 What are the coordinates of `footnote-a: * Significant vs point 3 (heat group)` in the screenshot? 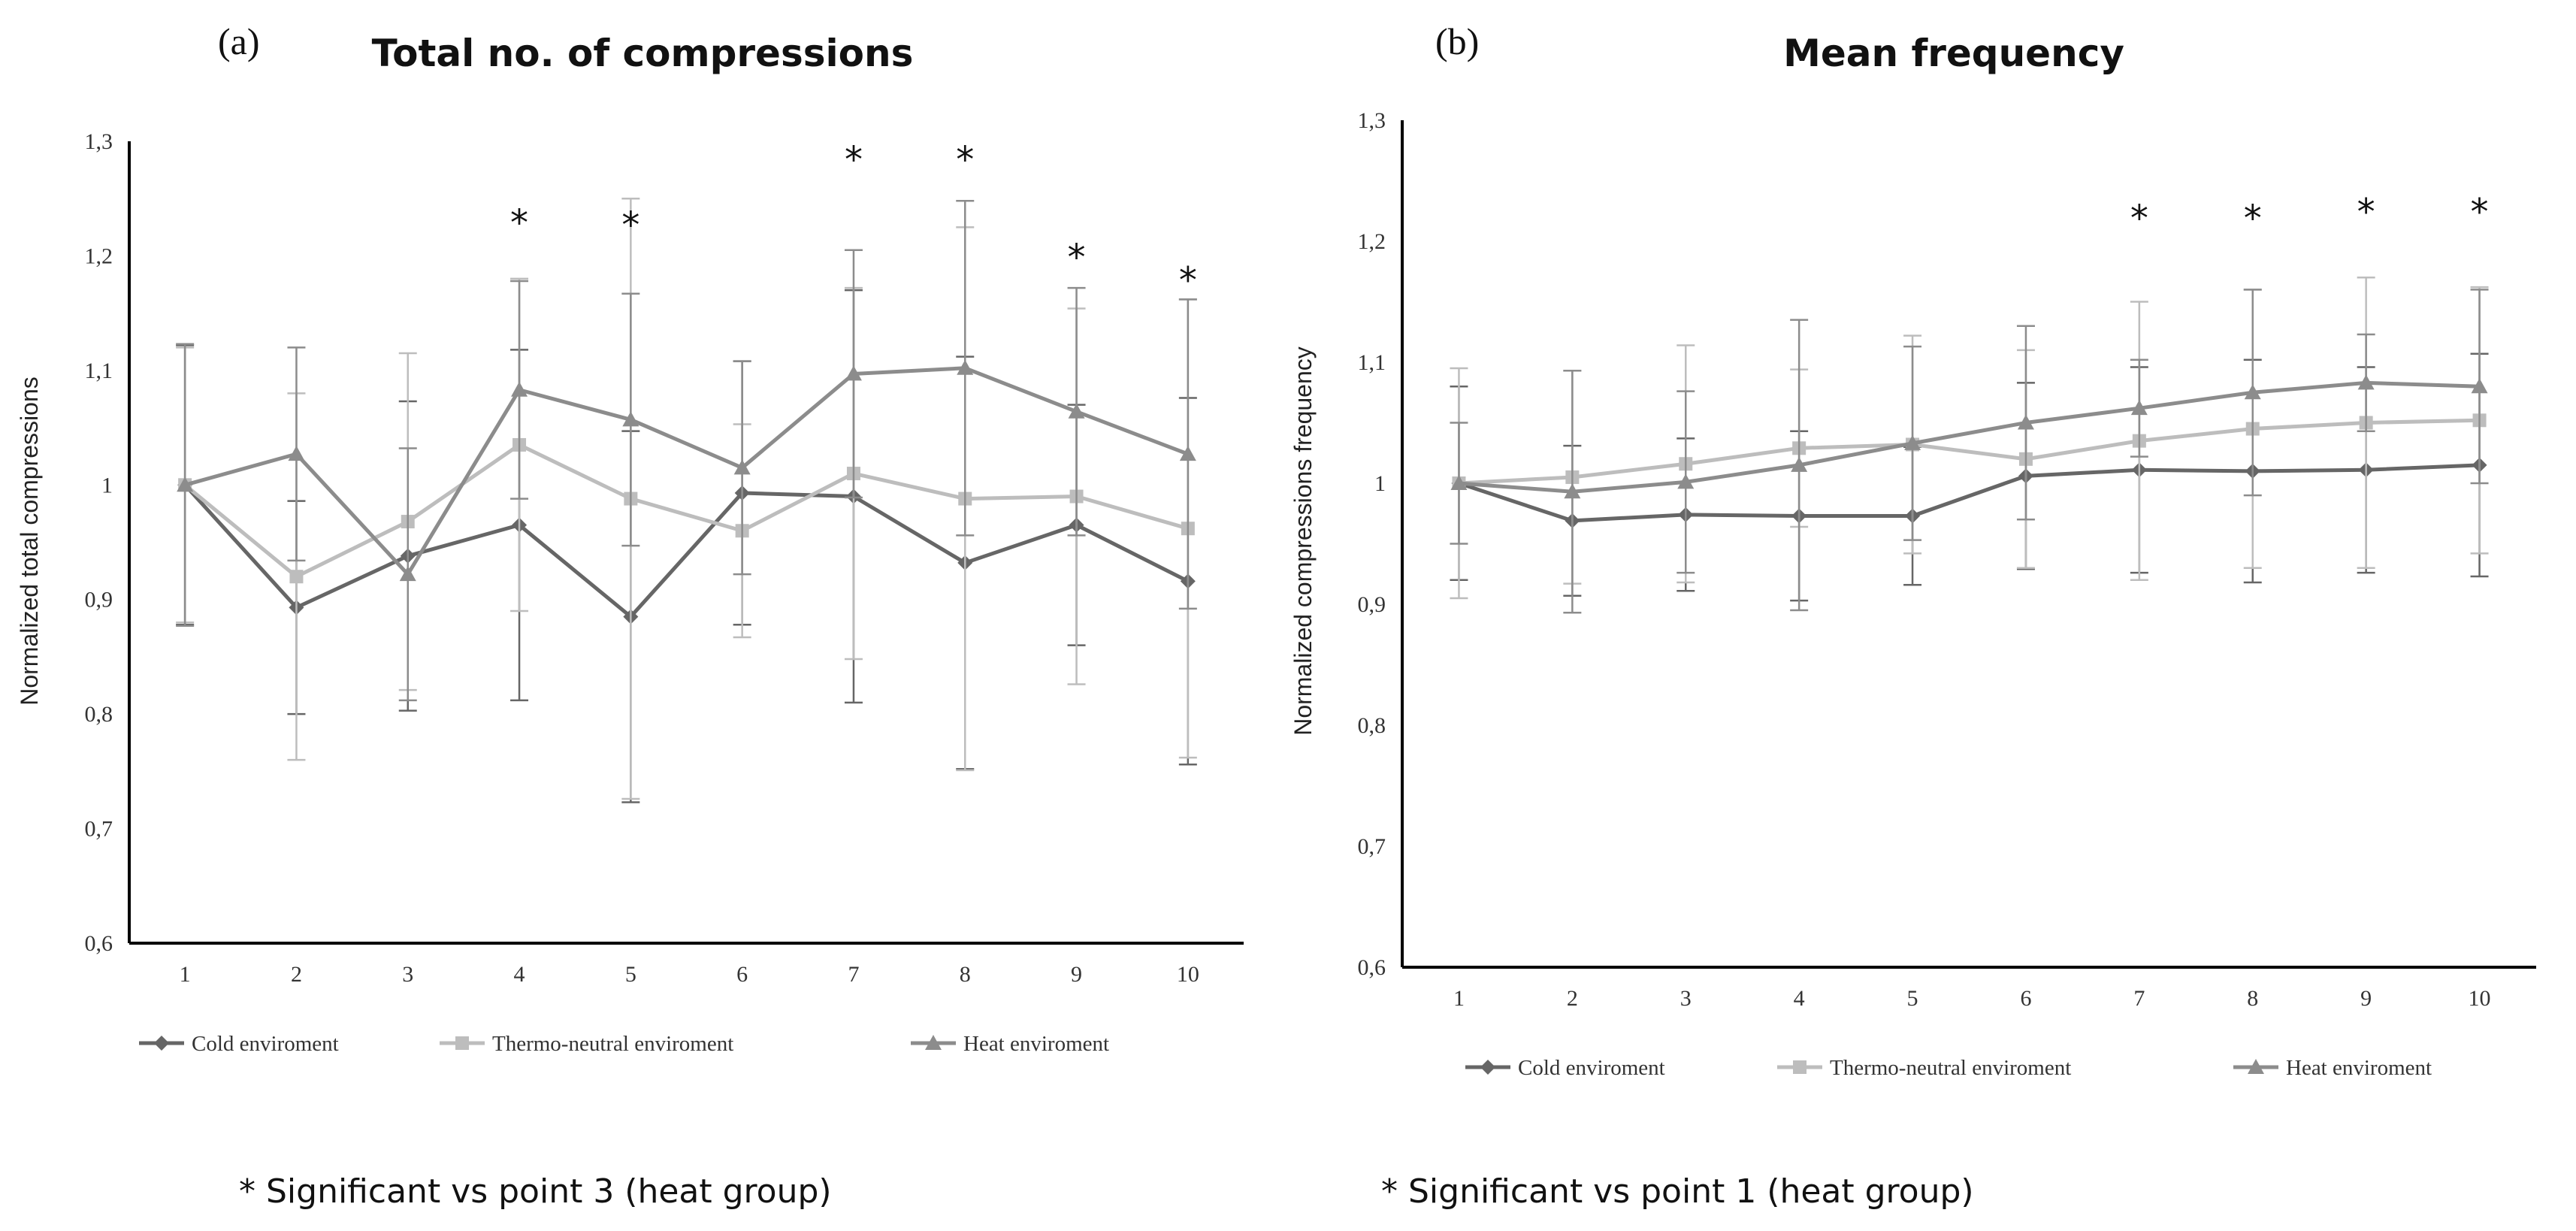 It's located at (535, 1191).